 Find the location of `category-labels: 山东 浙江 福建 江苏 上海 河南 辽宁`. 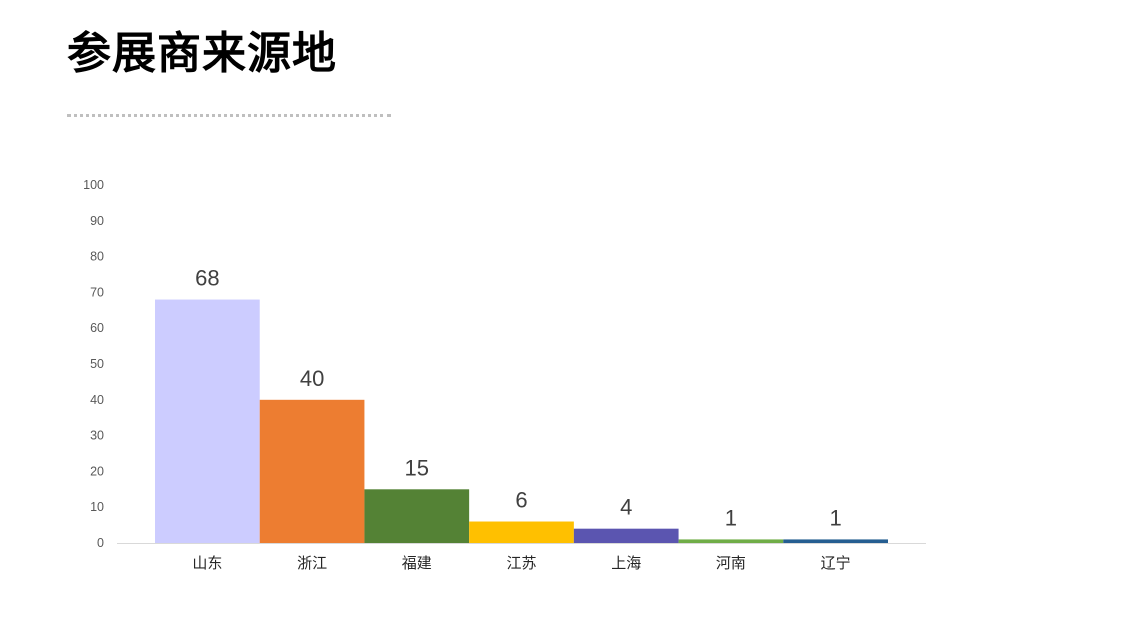

category-labels: 山东 浙江 福建 江苏 上海 河南 辽宁 is located at coordinates (521, 563).